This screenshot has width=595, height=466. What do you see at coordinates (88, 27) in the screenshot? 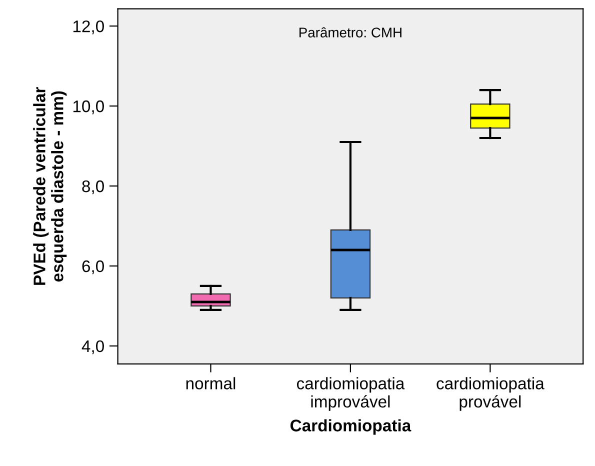
I see `y-tick-label: 12,0` at bounding box center [88, 27].